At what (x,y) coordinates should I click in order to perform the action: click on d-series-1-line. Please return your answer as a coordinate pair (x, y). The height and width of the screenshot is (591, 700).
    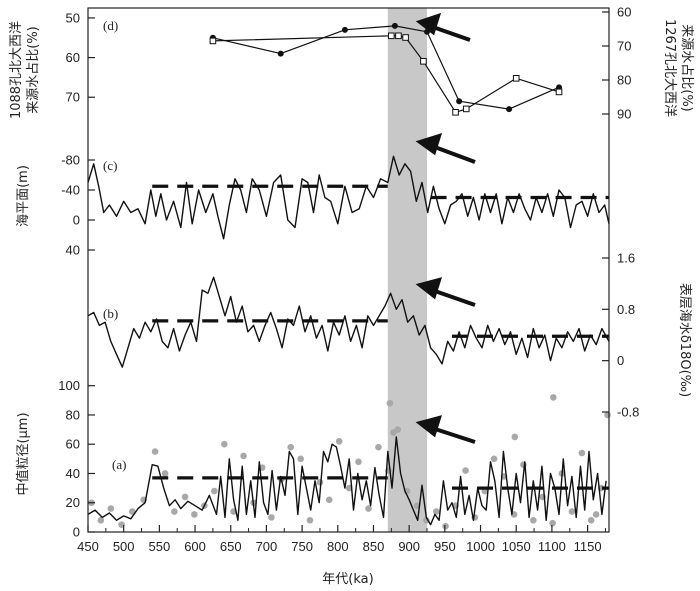
    Looking at the image, I should click on (386, 74).